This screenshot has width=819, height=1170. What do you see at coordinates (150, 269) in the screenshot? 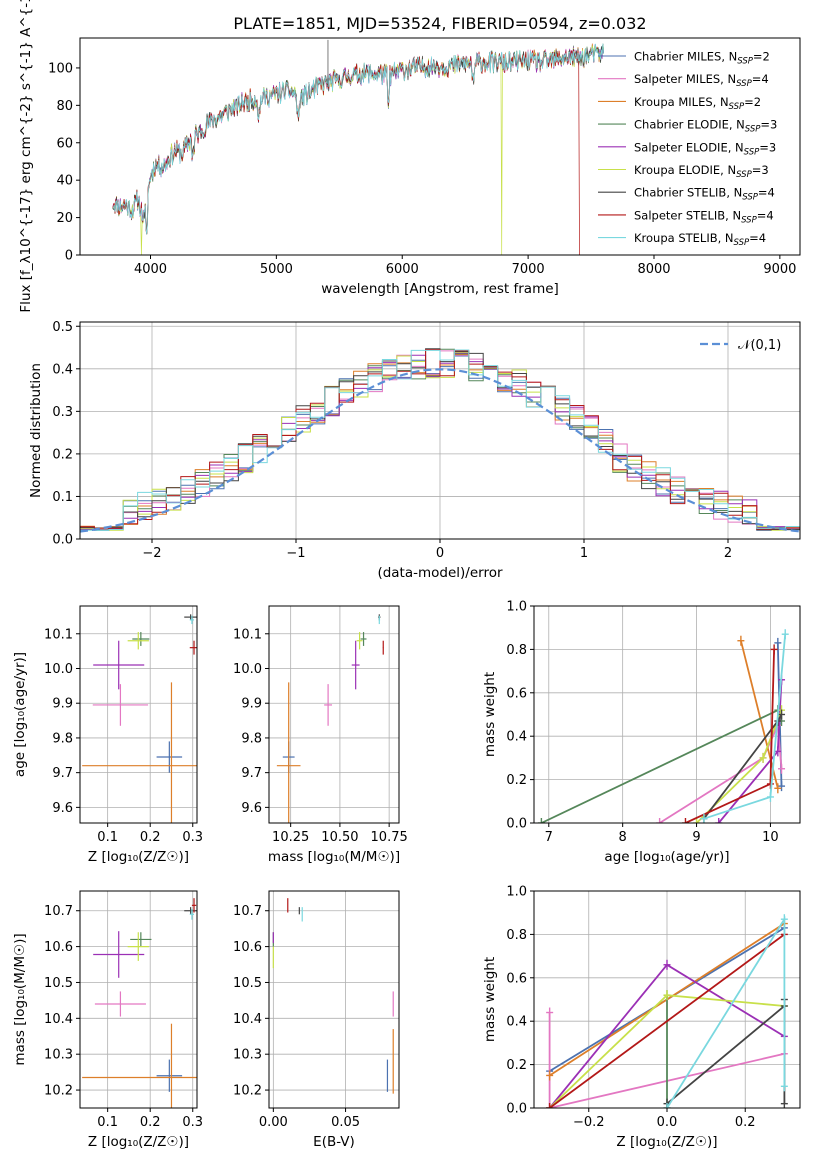
I see `x-tick-label: 4000` at bounding box center [150, 269].